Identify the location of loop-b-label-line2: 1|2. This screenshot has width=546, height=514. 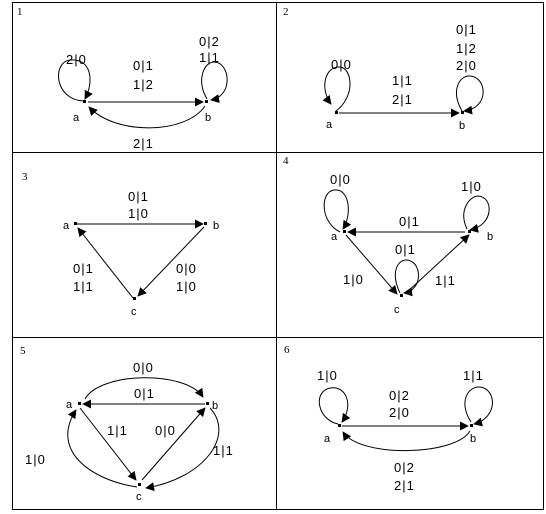
(466, 48).